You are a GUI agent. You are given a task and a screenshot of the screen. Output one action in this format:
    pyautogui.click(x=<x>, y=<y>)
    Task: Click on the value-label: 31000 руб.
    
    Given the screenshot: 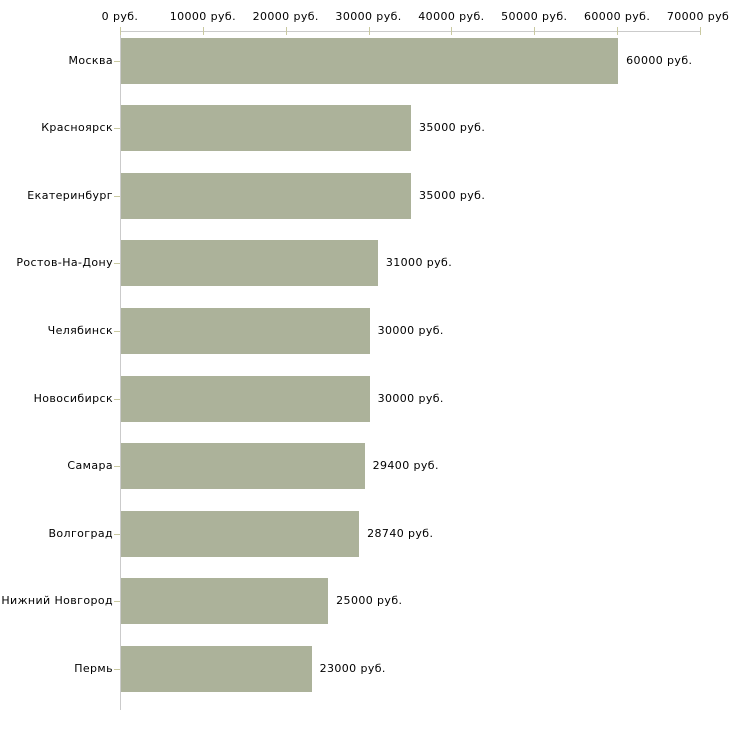 What is the action you would take?
    pyautogui.click(x=419, y=263)
    